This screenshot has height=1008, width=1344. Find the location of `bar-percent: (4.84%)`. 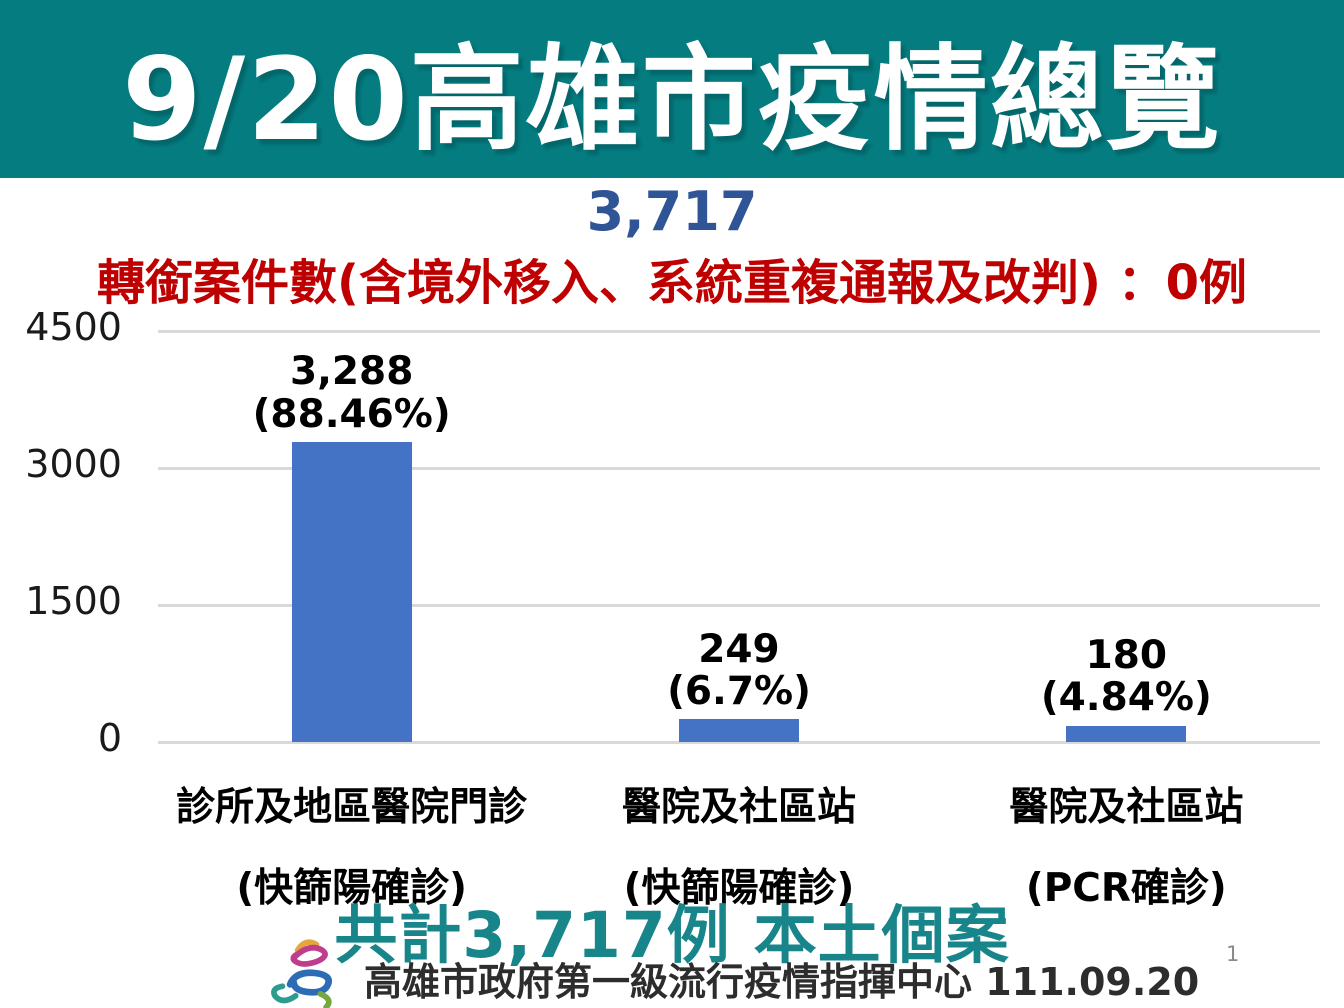

bar-percent: (4.84%) is located at coordinates (1126, 698).